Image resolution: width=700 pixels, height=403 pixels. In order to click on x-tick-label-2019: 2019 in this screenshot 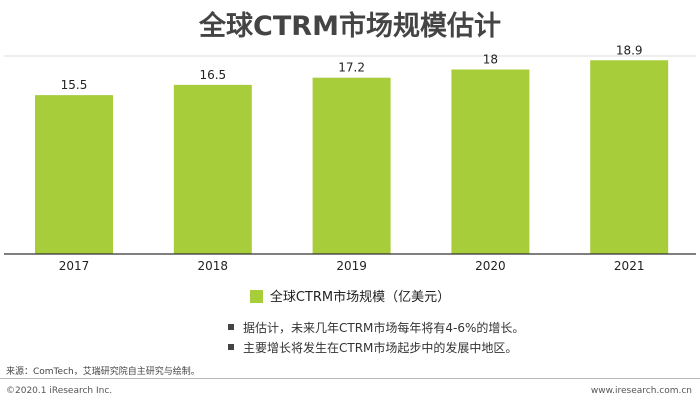, I will do `click(351, 266)`.